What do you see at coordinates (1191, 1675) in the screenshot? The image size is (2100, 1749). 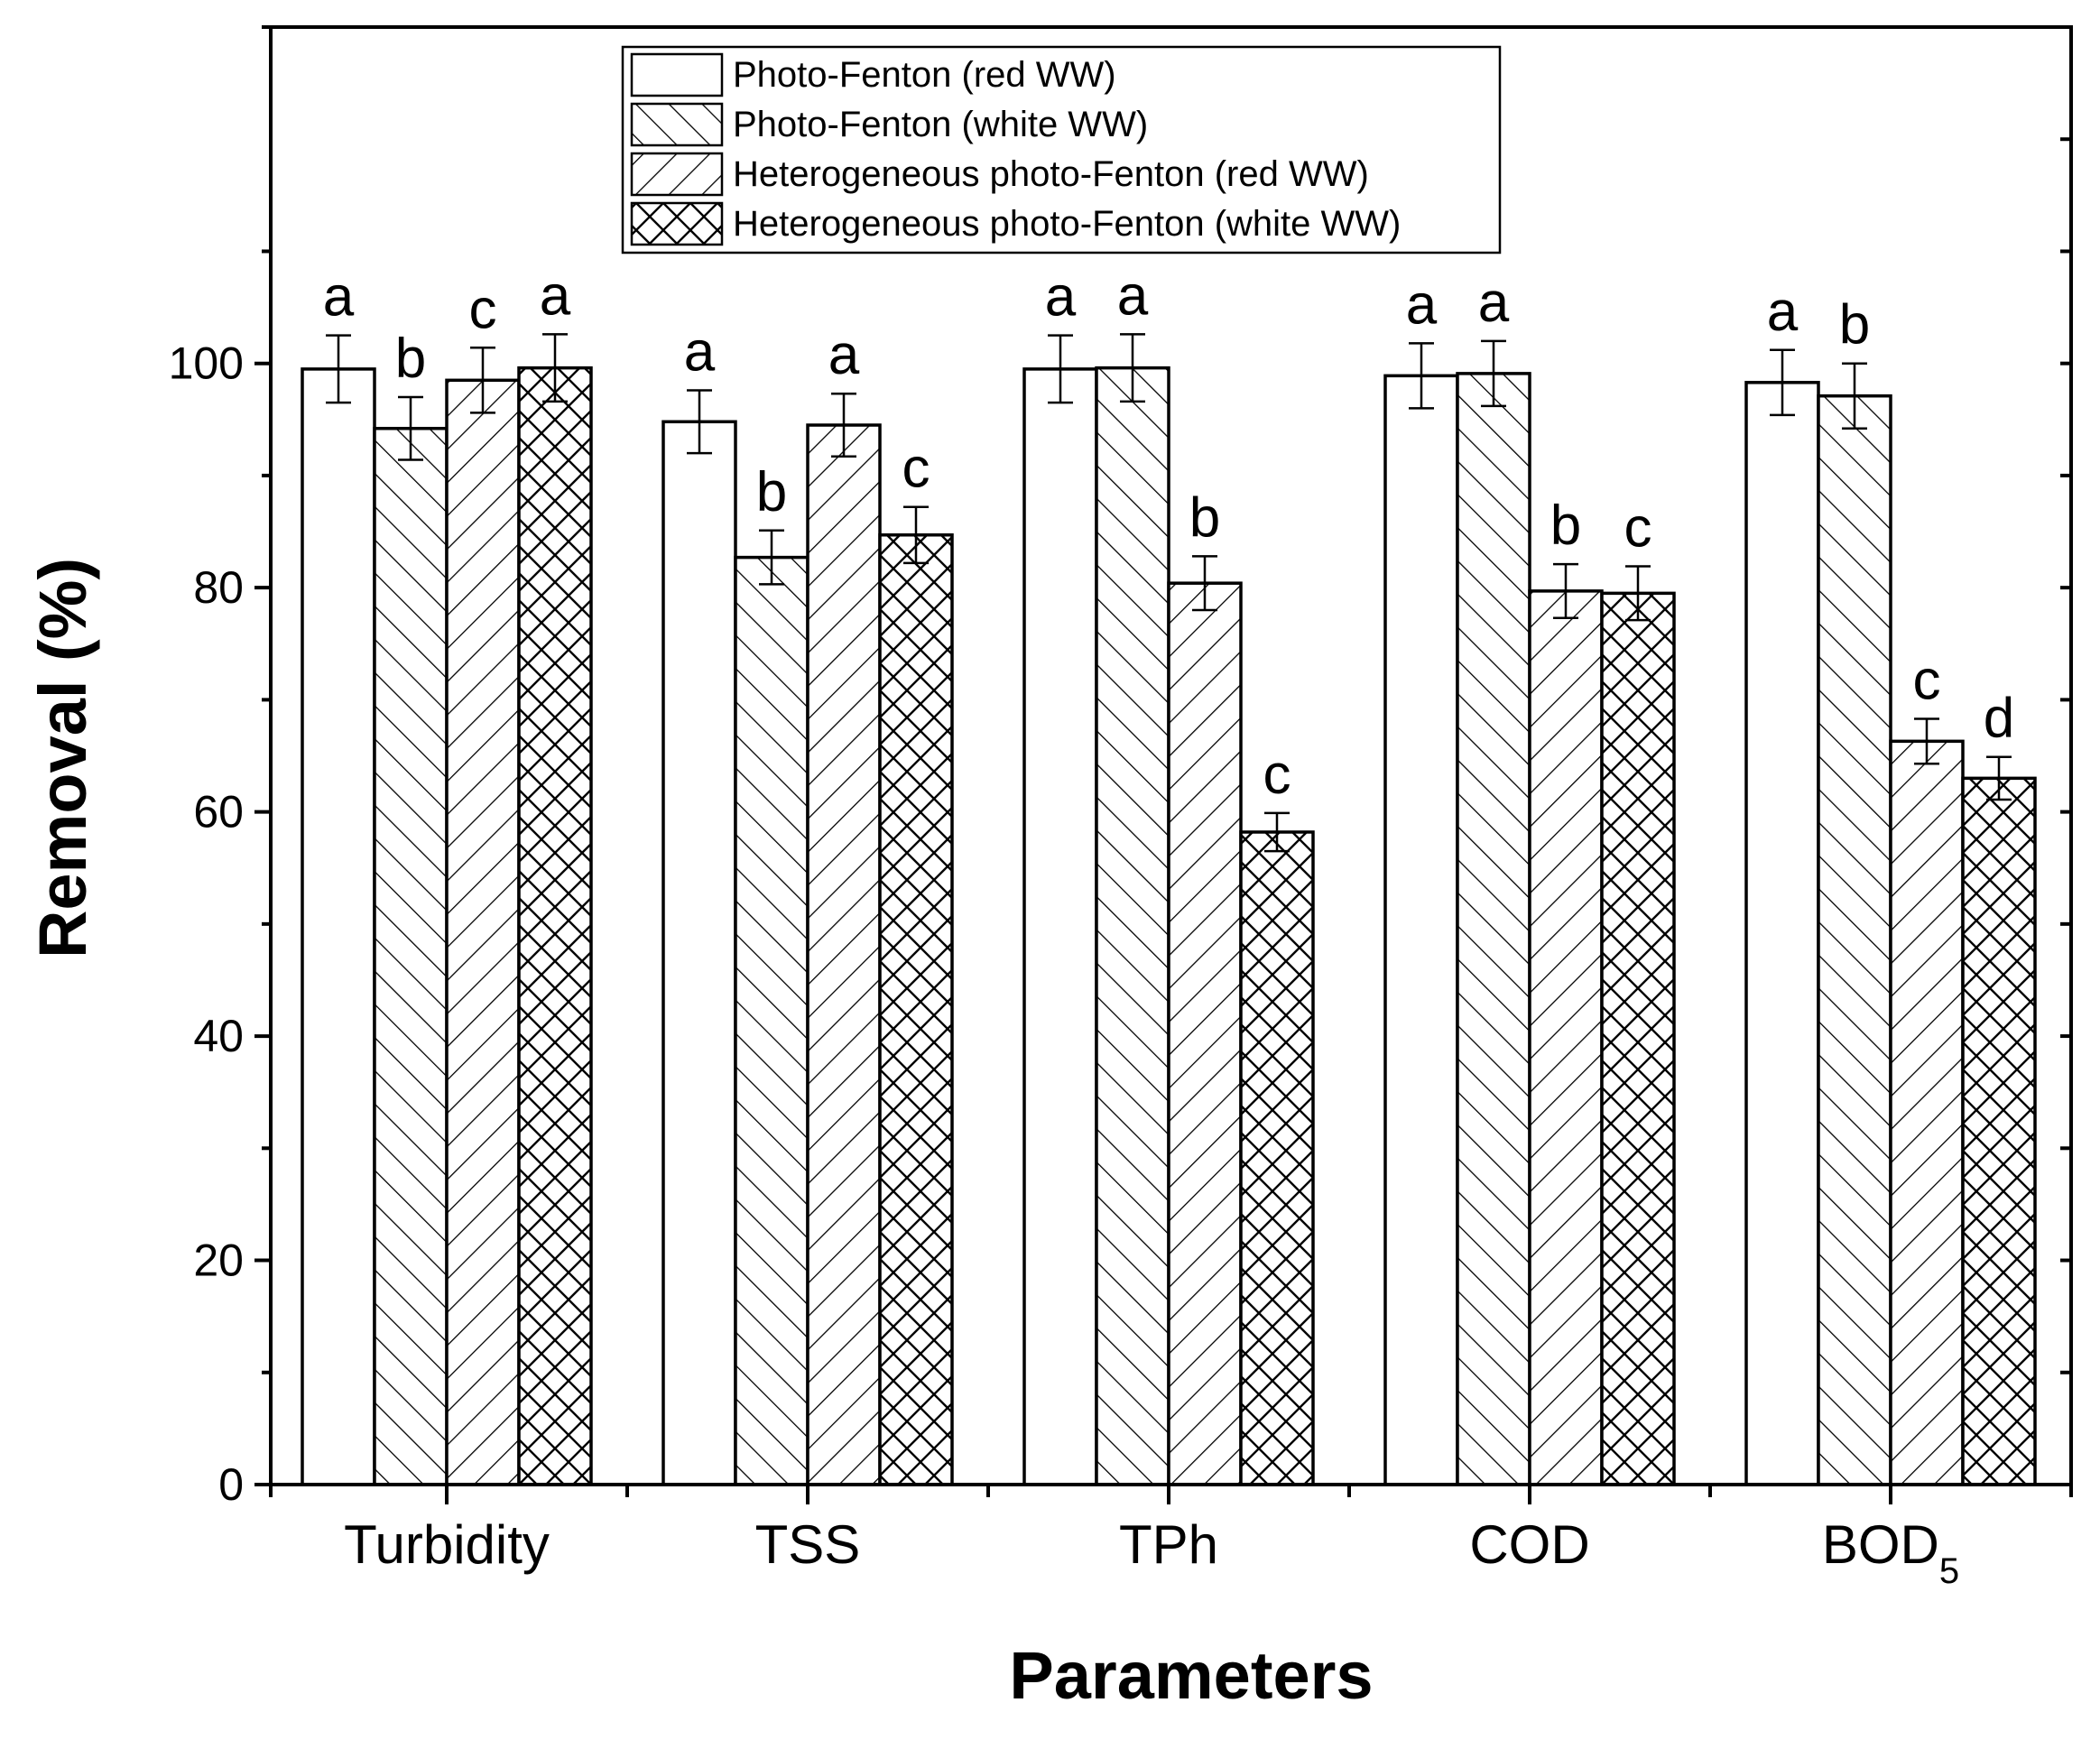 I see `x-axis-title: Parameters` at bounding box center [1191, 1675].